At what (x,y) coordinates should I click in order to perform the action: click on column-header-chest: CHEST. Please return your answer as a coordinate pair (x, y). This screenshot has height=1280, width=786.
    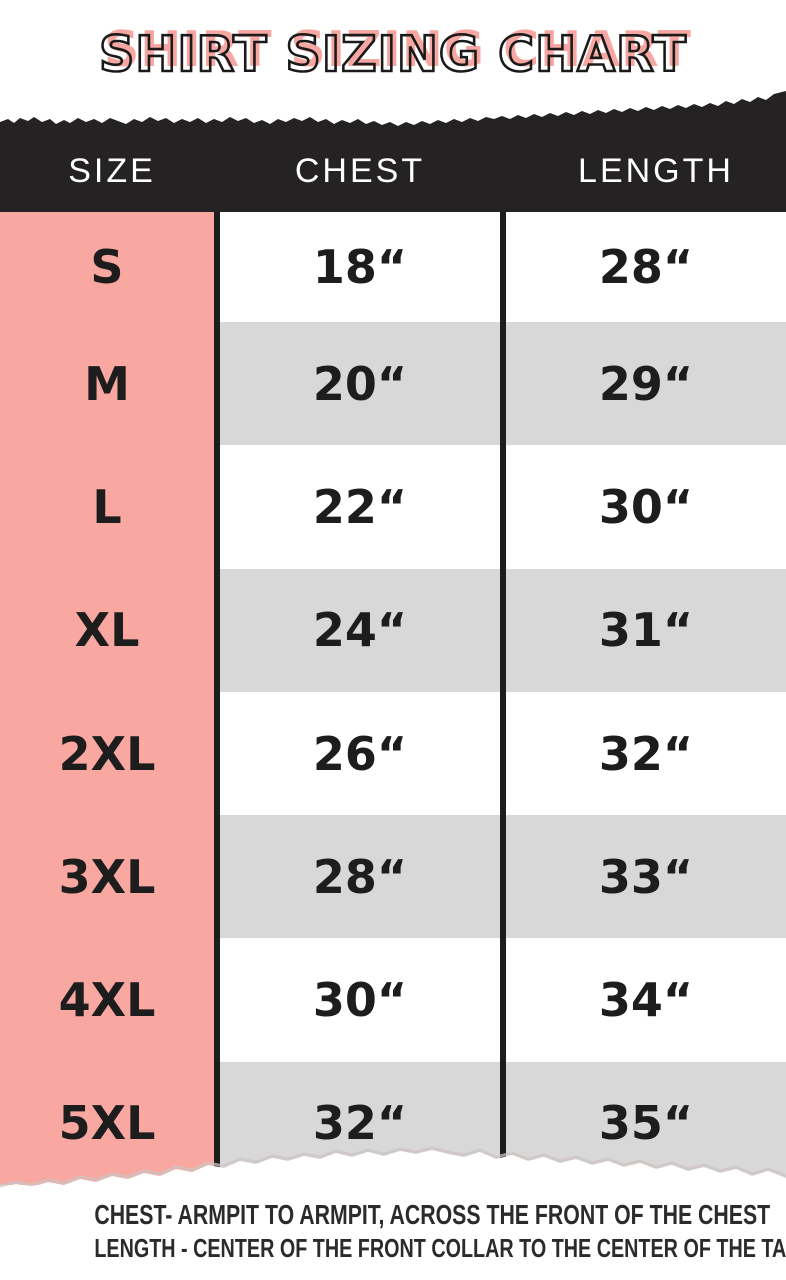
    Looking at the image, I should click on (360, 171).